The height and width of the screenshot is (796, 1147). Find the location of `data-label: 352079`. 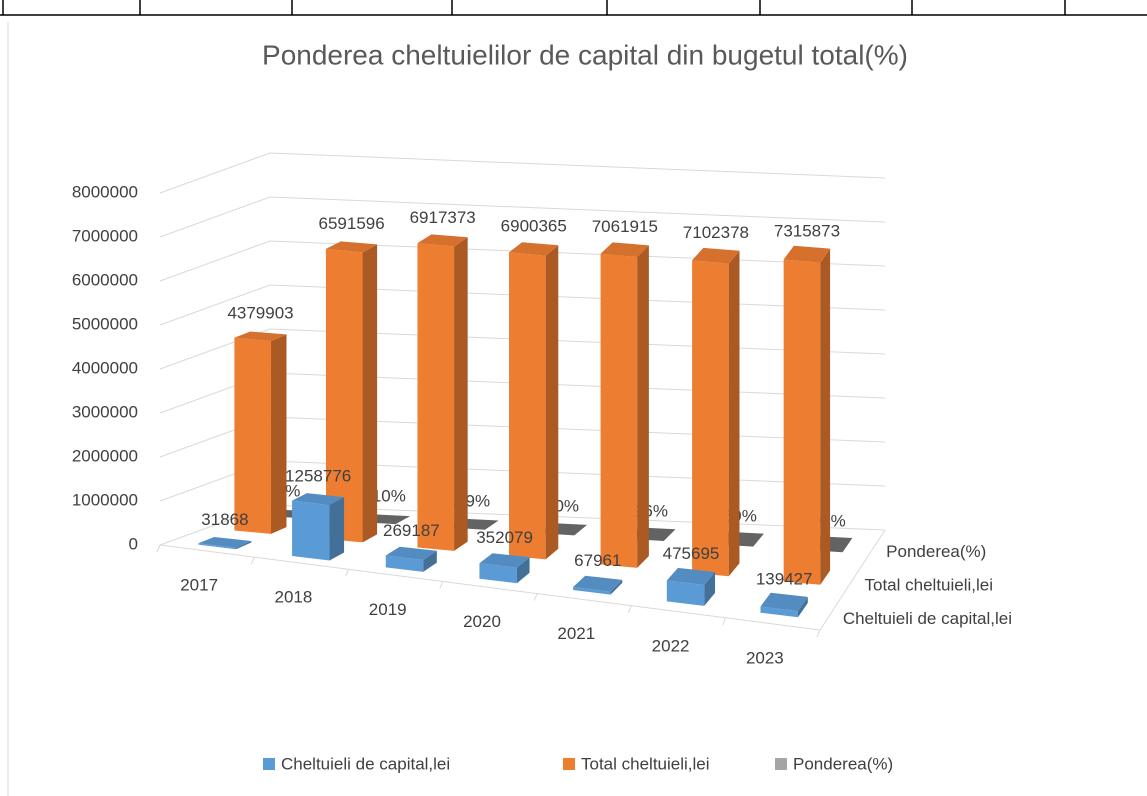

data-label: 352079 is located at coordinates (504, 537).